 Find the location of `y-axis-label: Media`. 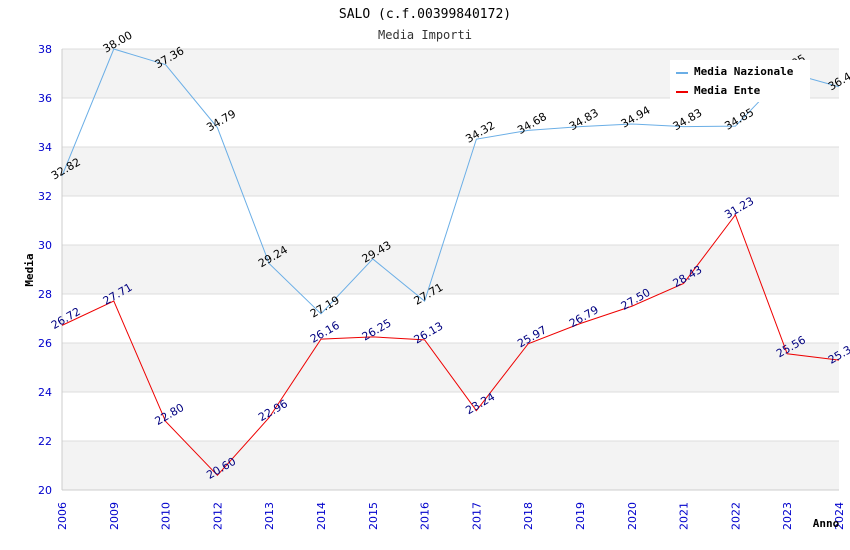

y-axis-label: Media is located at coordinates (29, 269).